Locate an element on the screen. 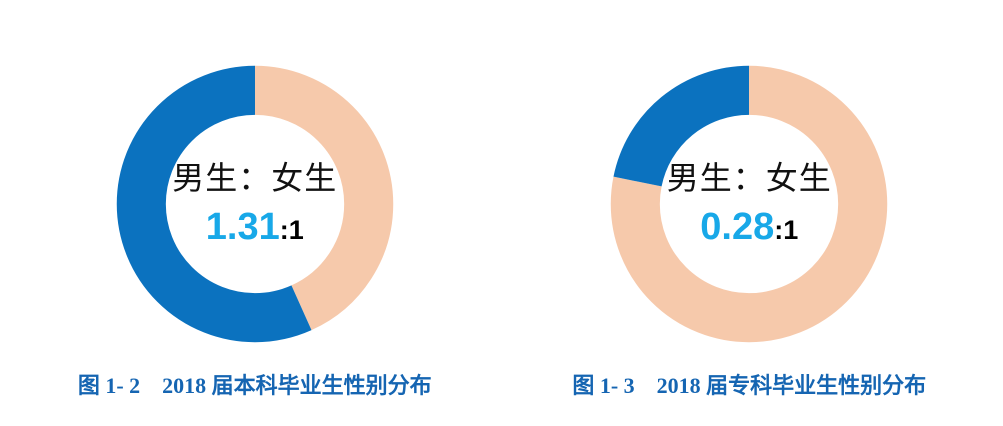 This screenshot has width=1003, height=426. figure-caption-vocational: 图 1- 3 2018 届专科毕业生性别分布 is located at coordinates (749, 385).